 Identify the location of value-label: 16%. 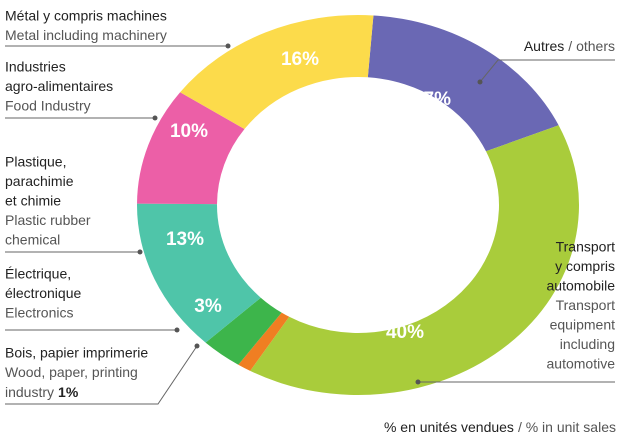
(300, 59).